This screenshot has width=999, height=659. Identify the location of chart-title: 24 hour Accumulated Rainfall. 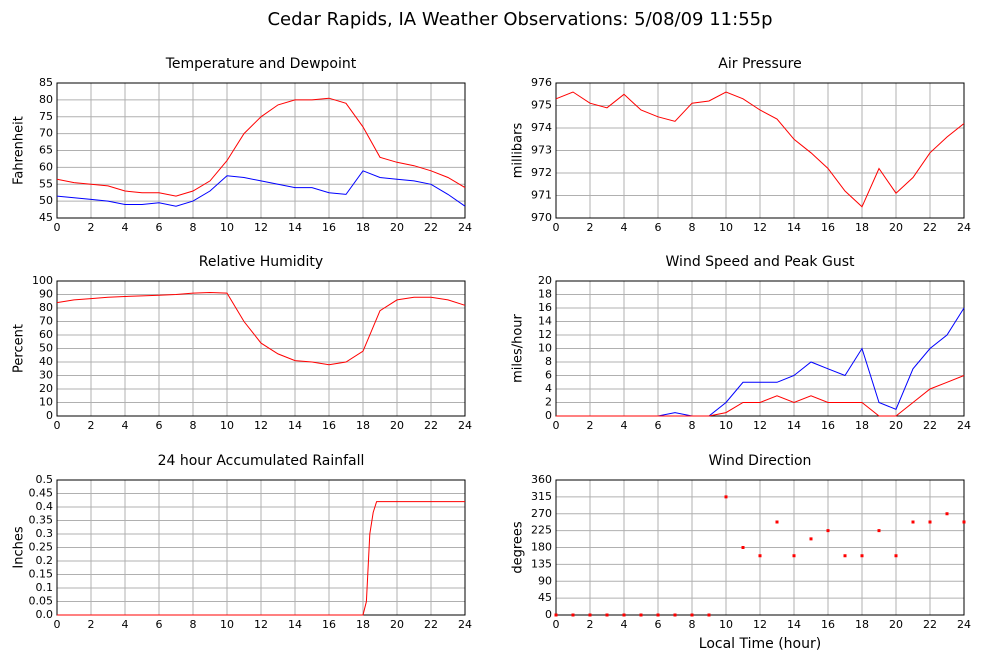
(261, 461).